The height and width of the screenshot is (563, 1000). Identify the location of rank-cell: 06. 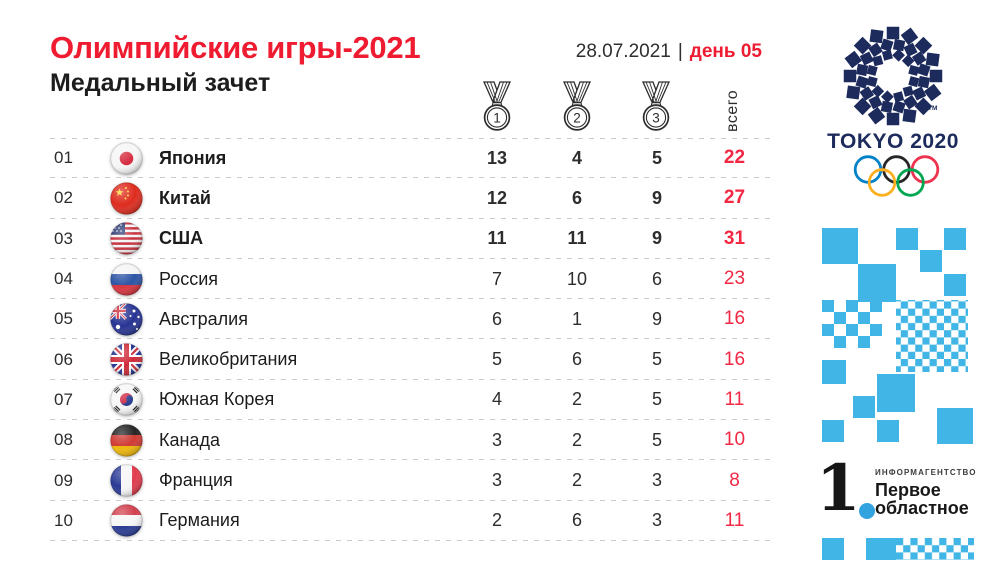
(63, 359).